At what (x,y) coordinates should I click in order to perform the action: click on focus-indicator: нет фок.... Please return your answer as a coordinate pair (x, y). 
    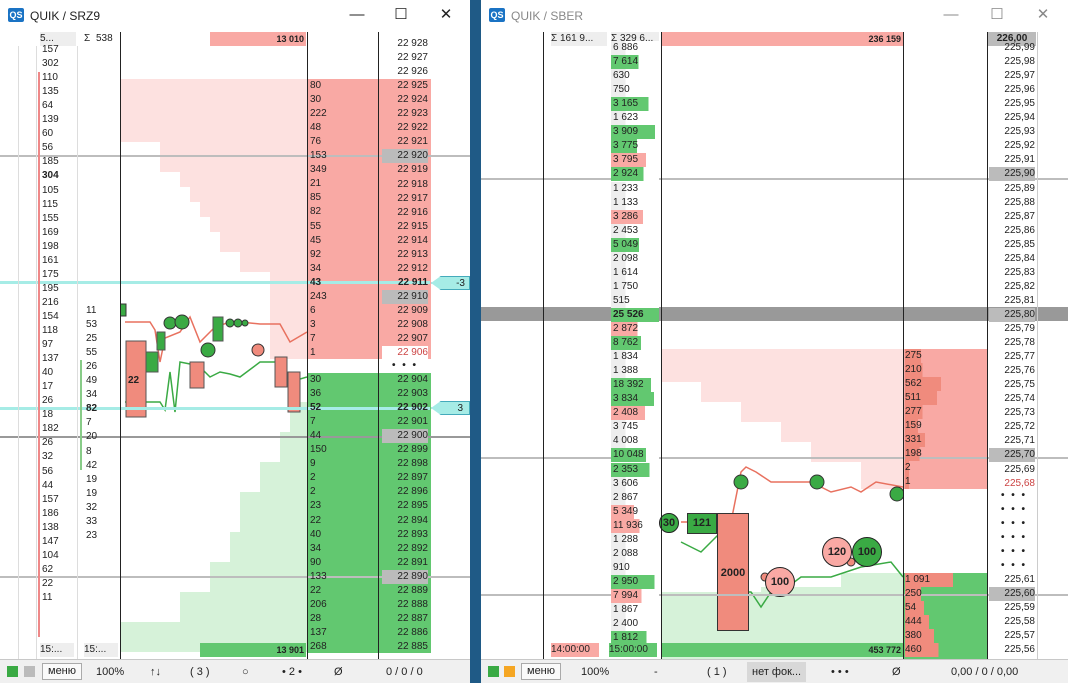
    Looking at the image, I should click on (777, 672).